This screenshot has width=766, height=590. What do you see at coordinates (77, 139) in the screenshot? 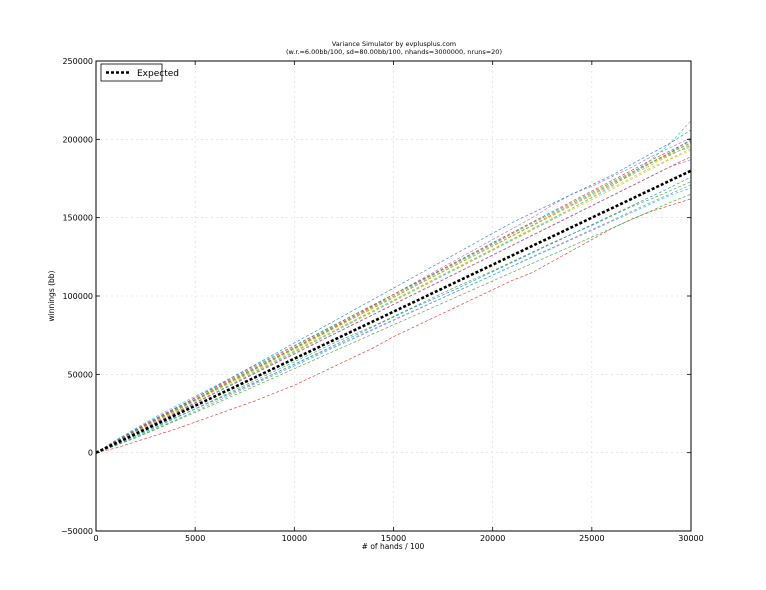
I see `y-tick-label: 200000` at bounding box center [77, 139].